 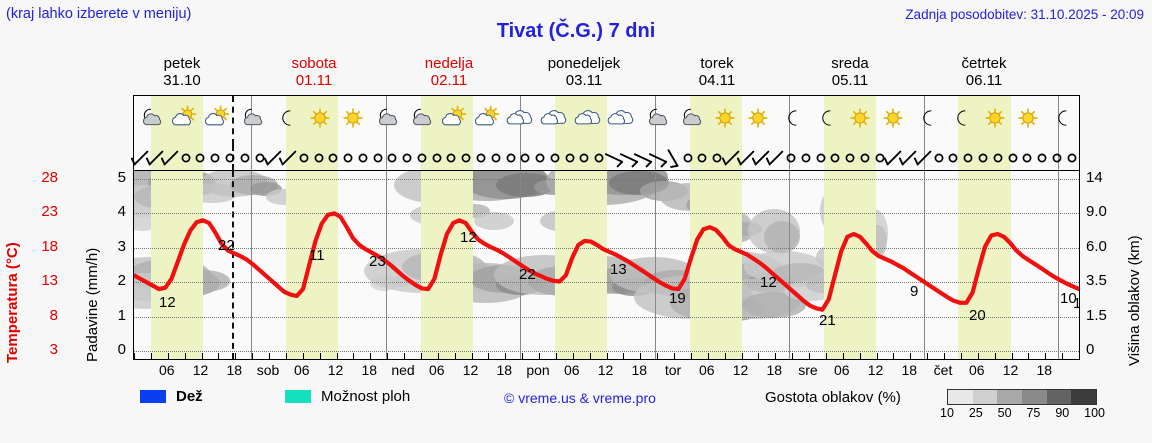 I want to click on temperature-extreme-label: 10, so click(x=1068, y=298).